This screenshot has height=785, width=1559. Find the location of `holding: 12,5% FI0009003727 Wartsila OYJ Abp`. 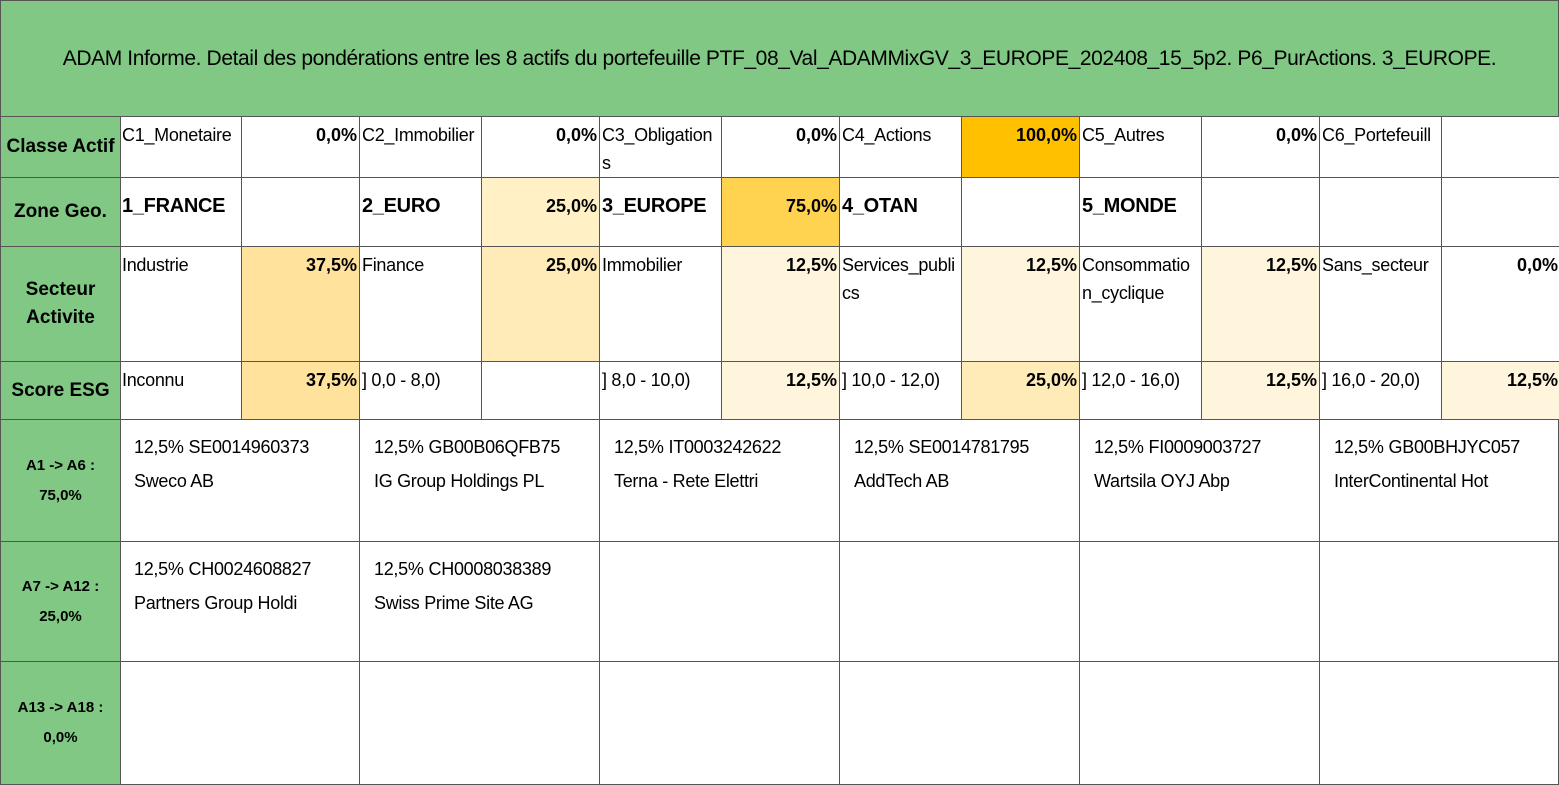

holding: 12,5% FI0009003727 Wartsila OYJ Abp is located at coordinates (1200, 481).